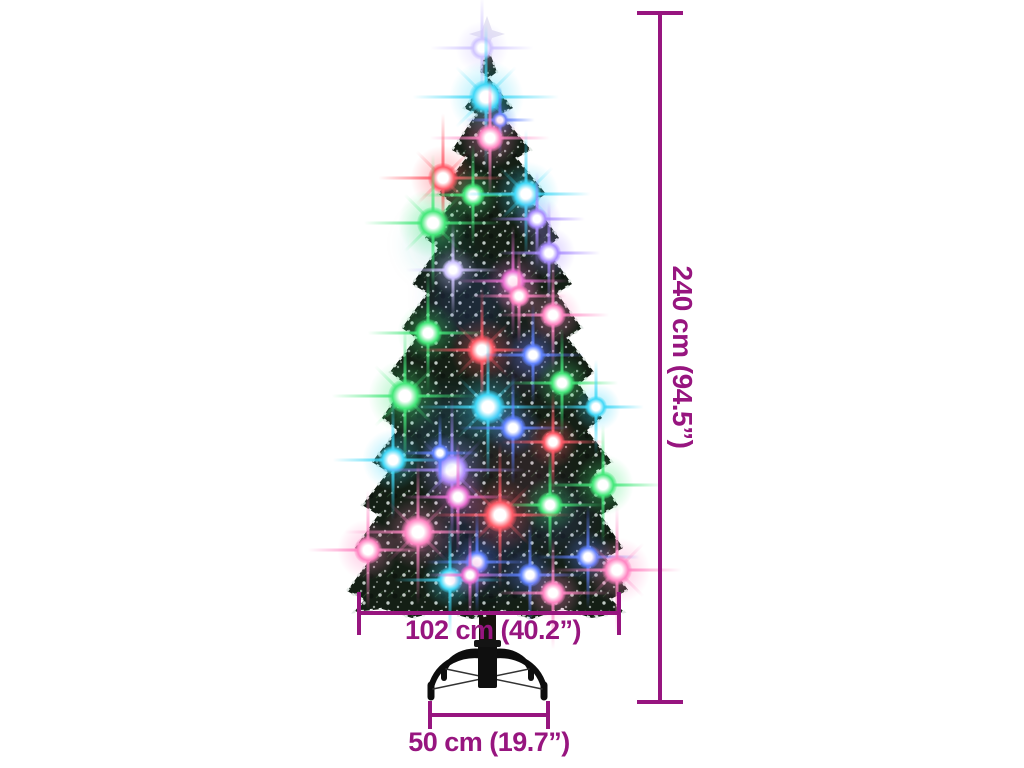 The width and height of the screenshot is (1024, 768). What do you see at coordinates (660, 702) in the screenshot?
I see `height-dimension-cap-bottom` at bounding box center [660, 702].